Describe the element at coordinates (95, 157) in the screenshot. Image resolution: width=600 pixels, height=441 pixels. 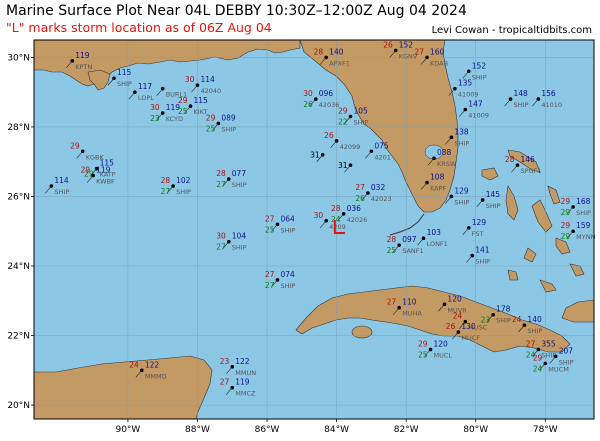
I see `station-id: KGBK` at that location.